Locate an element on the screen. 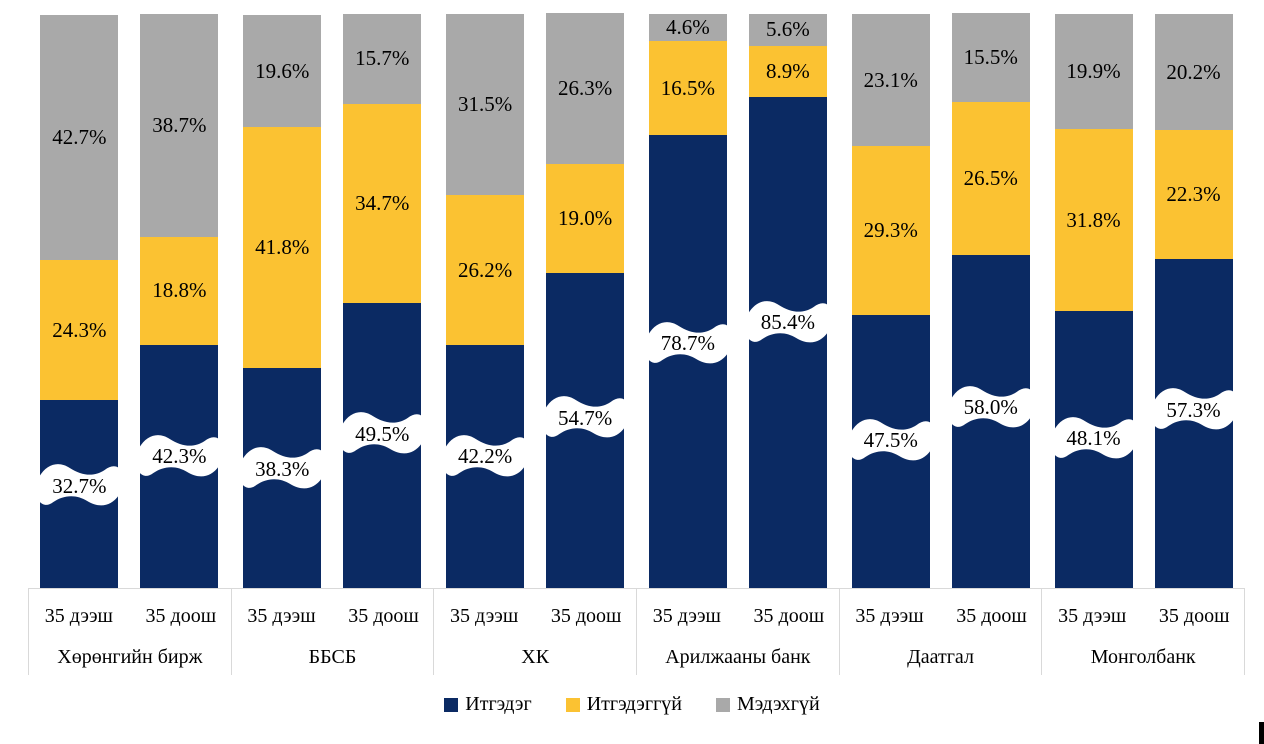 The height and width of the screenshot is (744, 1264). bar-group-3: 31.5% 26.2% 42.2% 26.3% 19.0% 54.7% is located at coordinates (535, 300).